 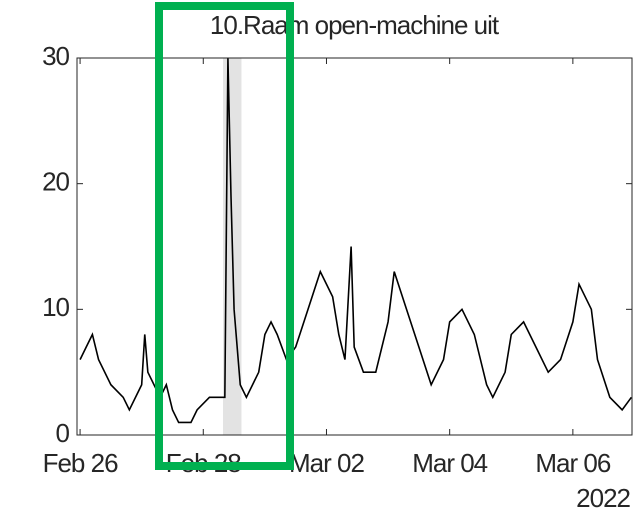 I want to click on x-tick-label: Mar 06, so click(x=572, y=463).